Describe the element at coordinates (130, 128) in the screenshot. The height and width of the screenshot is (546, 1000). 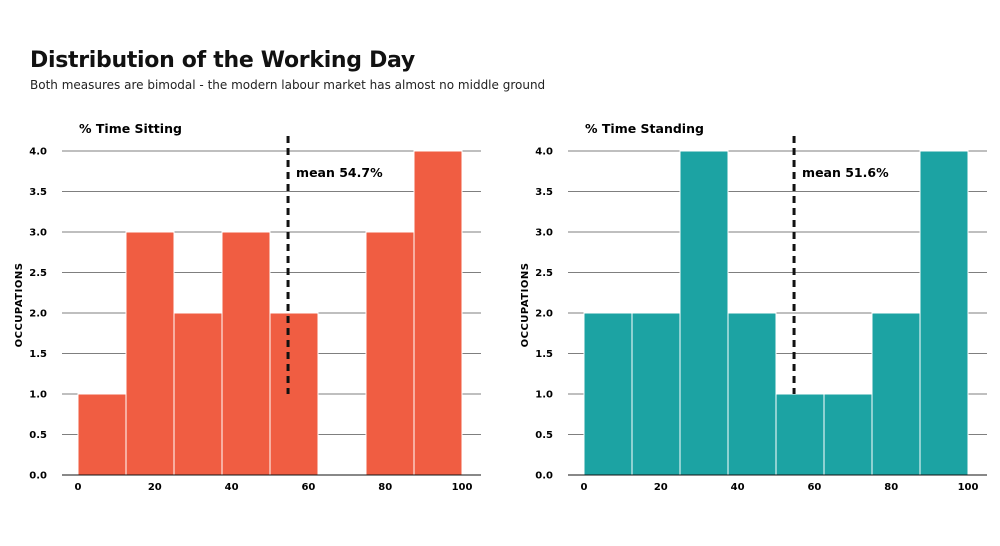
I see `panel-title-sitting: % Time Sitting` at that location.